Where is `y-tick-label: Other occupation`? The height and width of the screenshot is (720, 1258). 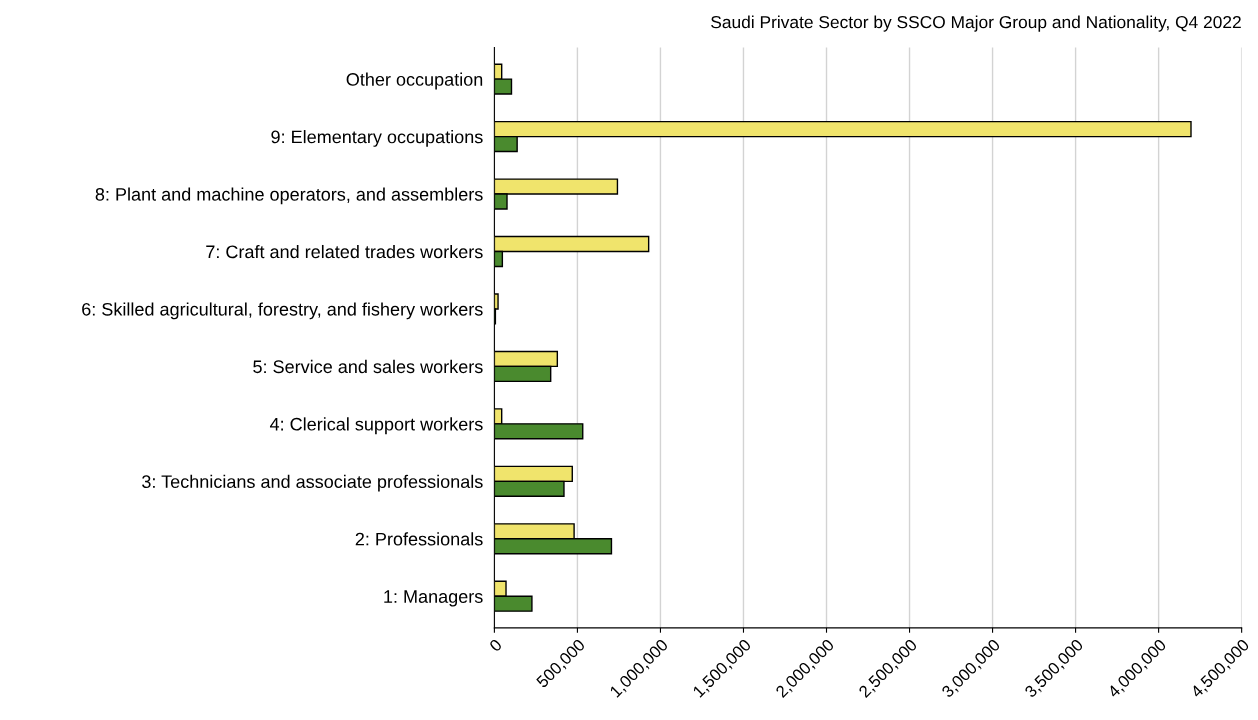
y-tick-label: Other occupation is located at coordinates (414, 81).